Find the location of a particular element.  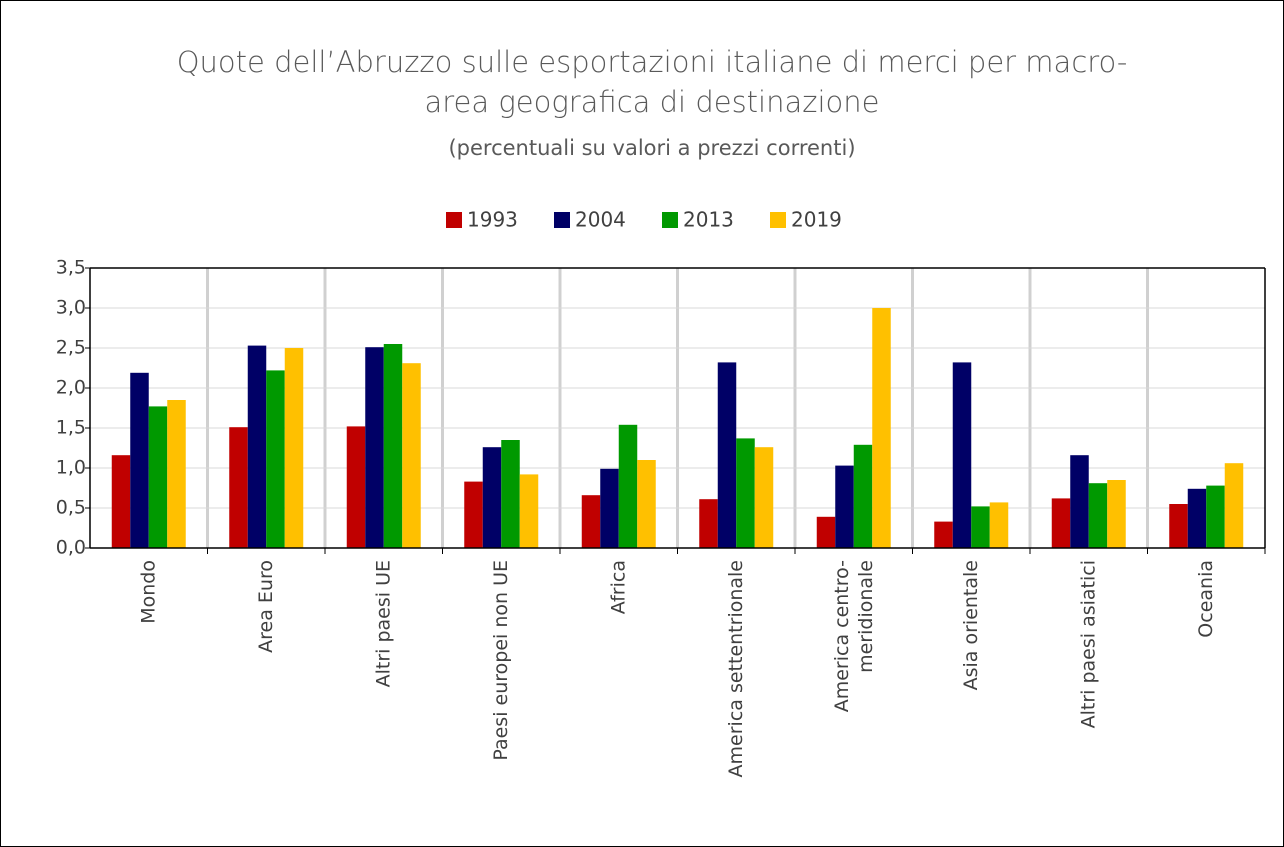

y-tick-label: 0,5 is located at coordinates (71, 508).